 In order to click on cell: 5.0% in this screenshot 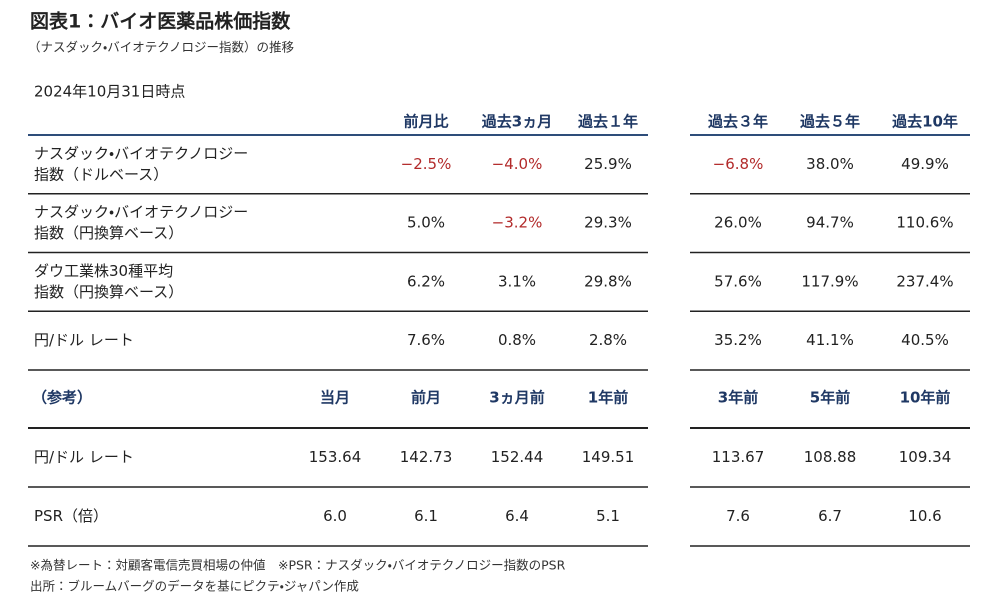, I will do `click(426, 223)`.